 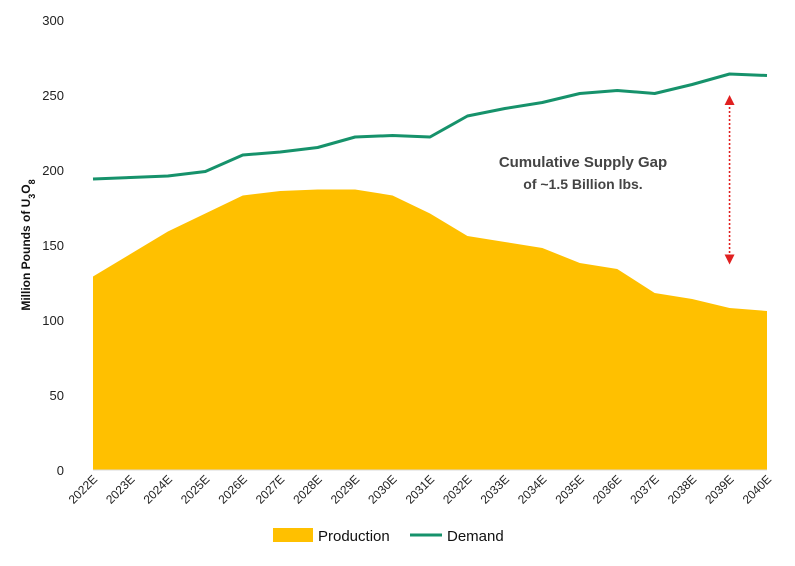 I want to click on y-tick-label: 100, so click(x=53, y=320).